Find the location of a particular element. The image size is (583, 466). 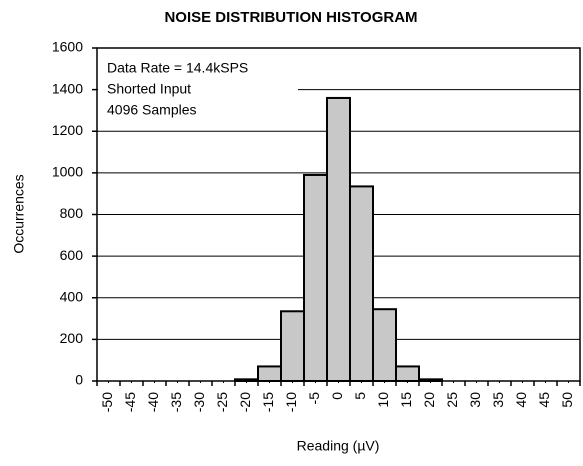

y-tick-label: 200 is located at coordinates (72, 338).